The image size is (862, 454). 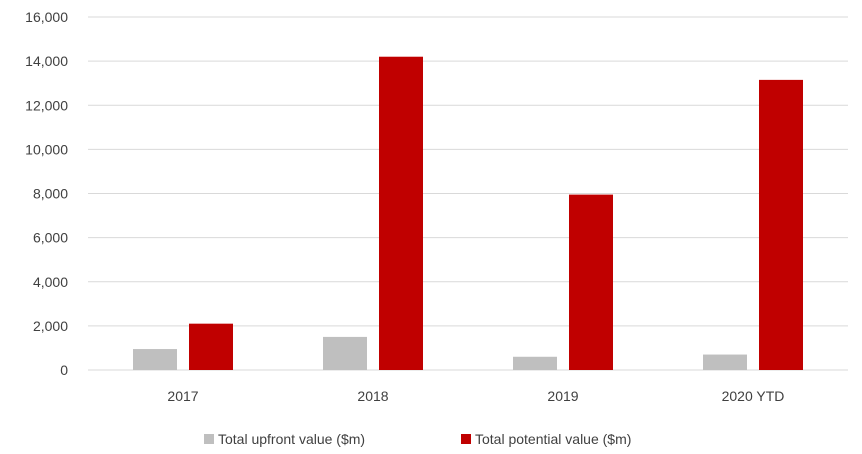 I want to click on y-tick-label: 12,000, so click(x=46, y=105).